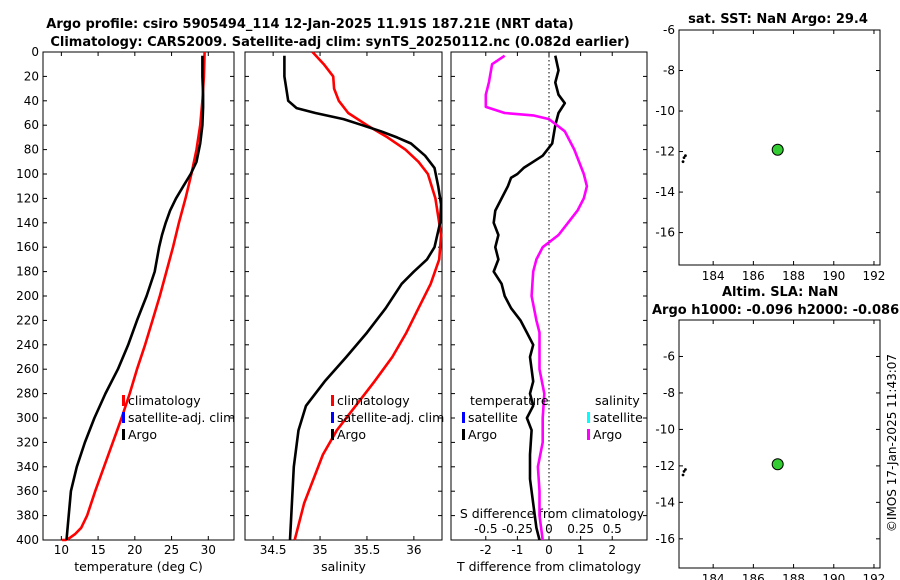 The width and height of the screenshot is (900, 580). I want to click on difference-t-argo-line, so click(529, 298).